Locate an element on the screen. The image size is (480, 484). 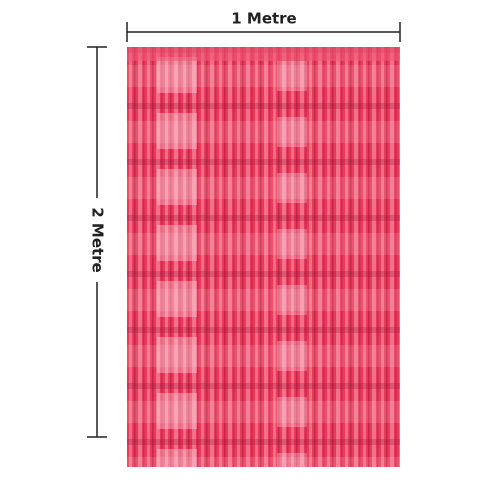
width-dimension: 1 Metre is located at coordinates (263, 25).